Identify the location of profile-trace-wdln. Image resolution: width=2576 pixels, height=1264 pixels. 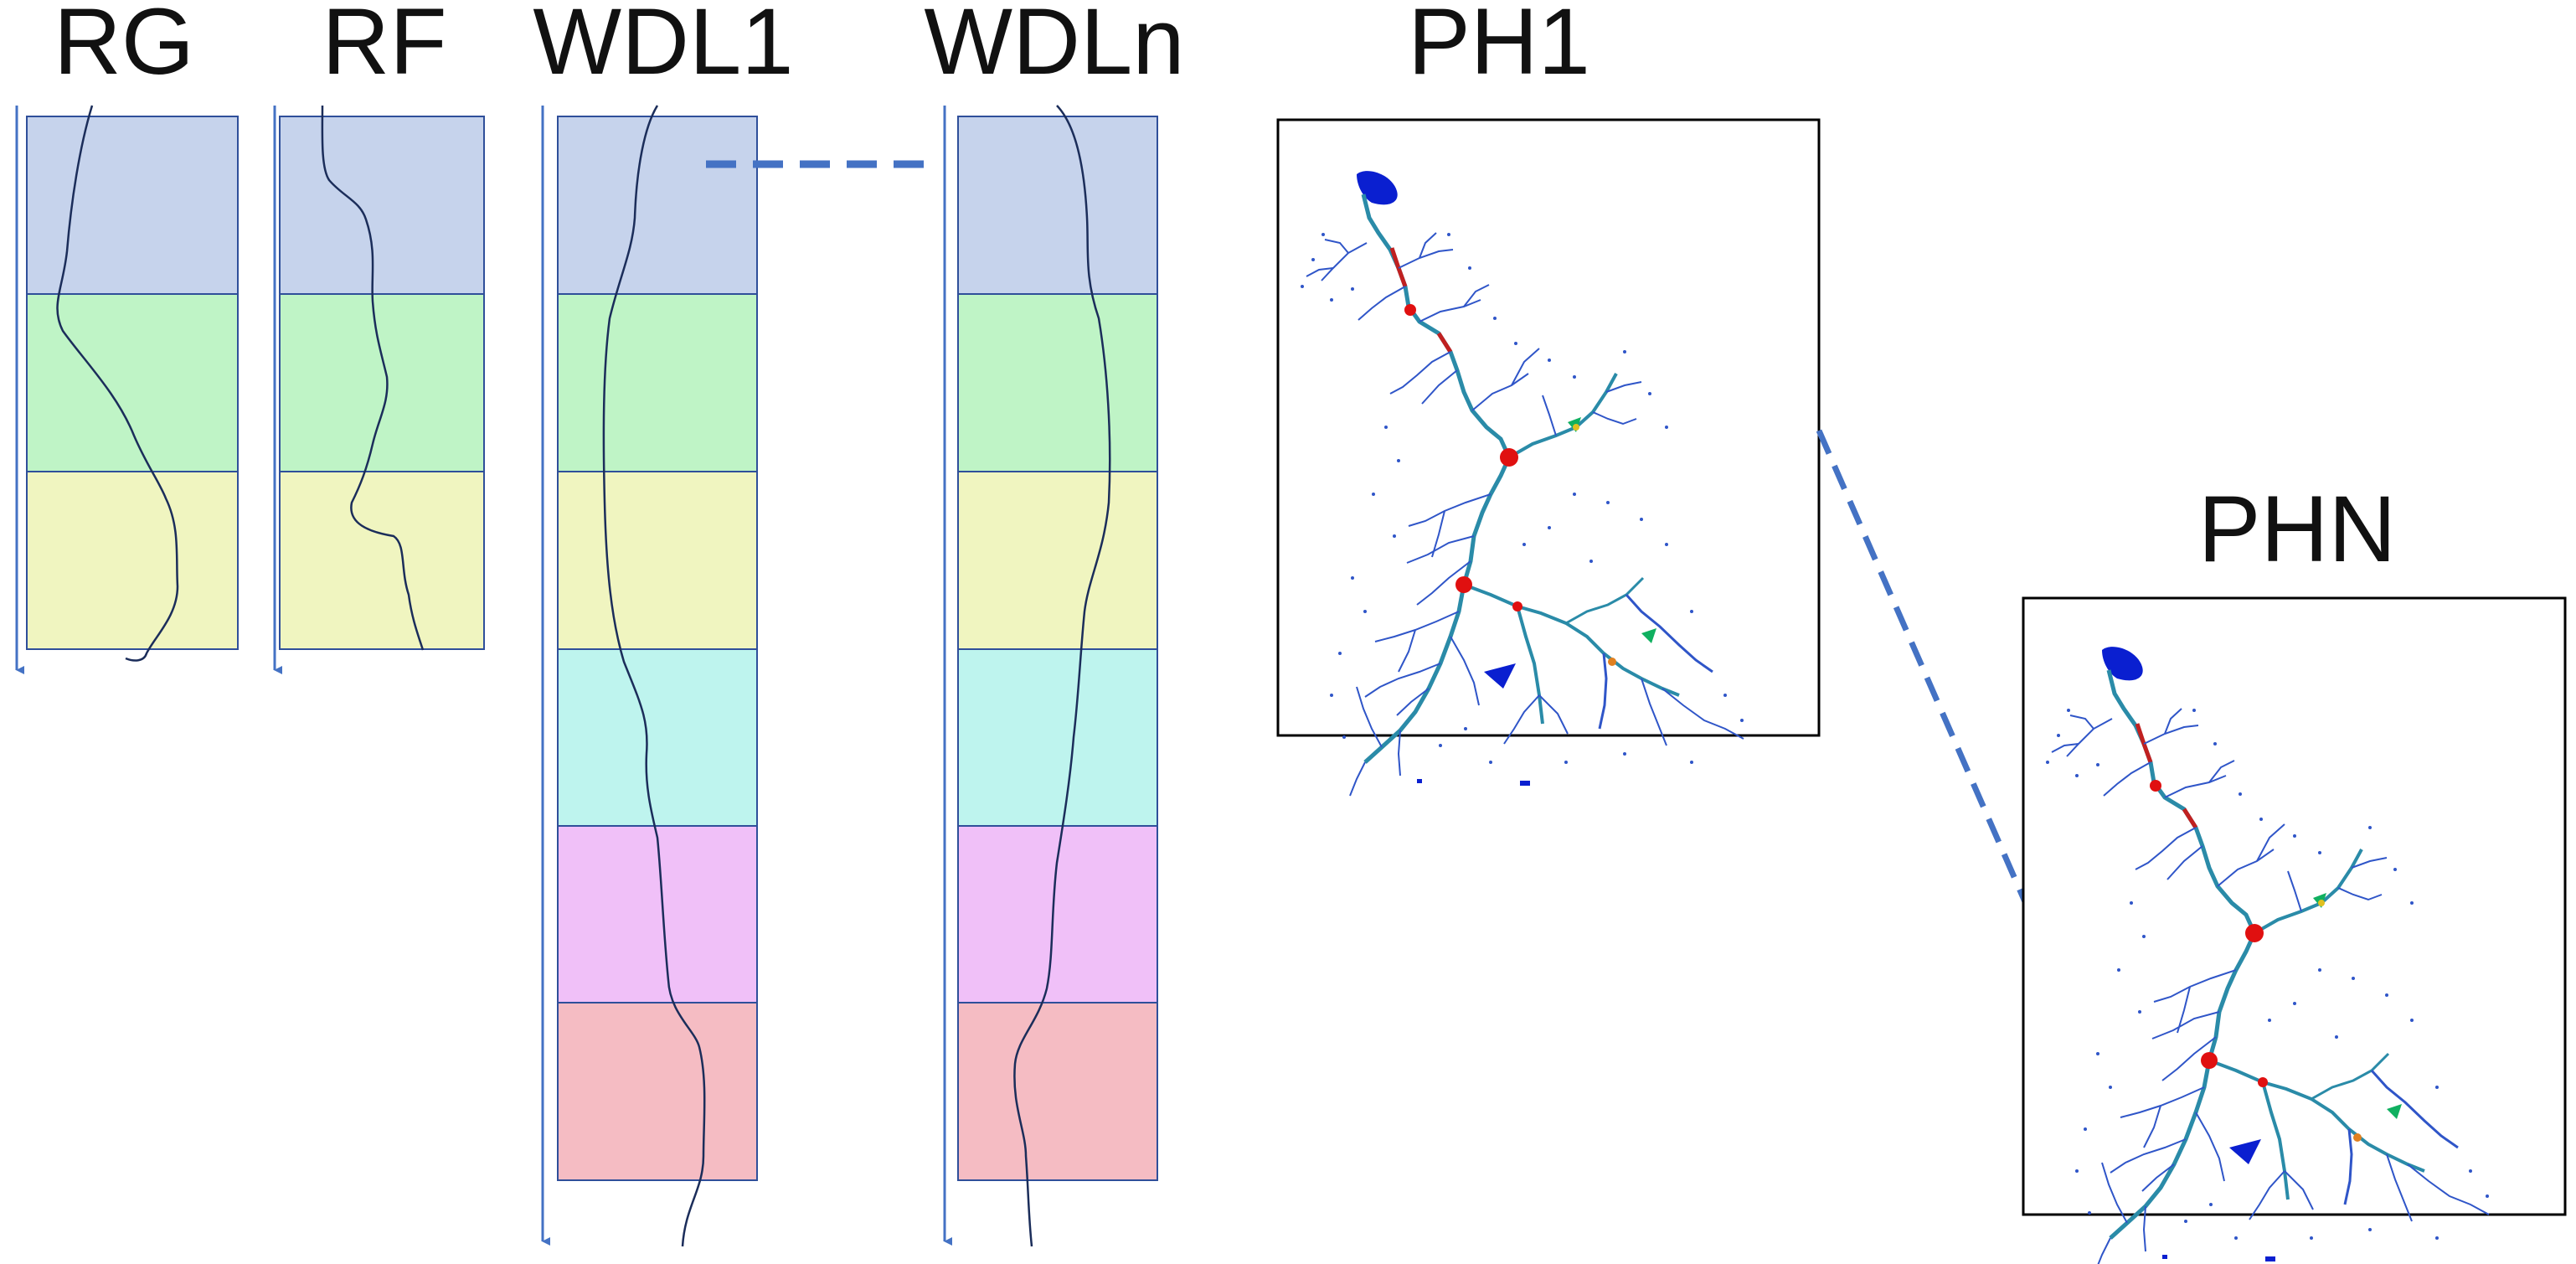
(1062, 676).